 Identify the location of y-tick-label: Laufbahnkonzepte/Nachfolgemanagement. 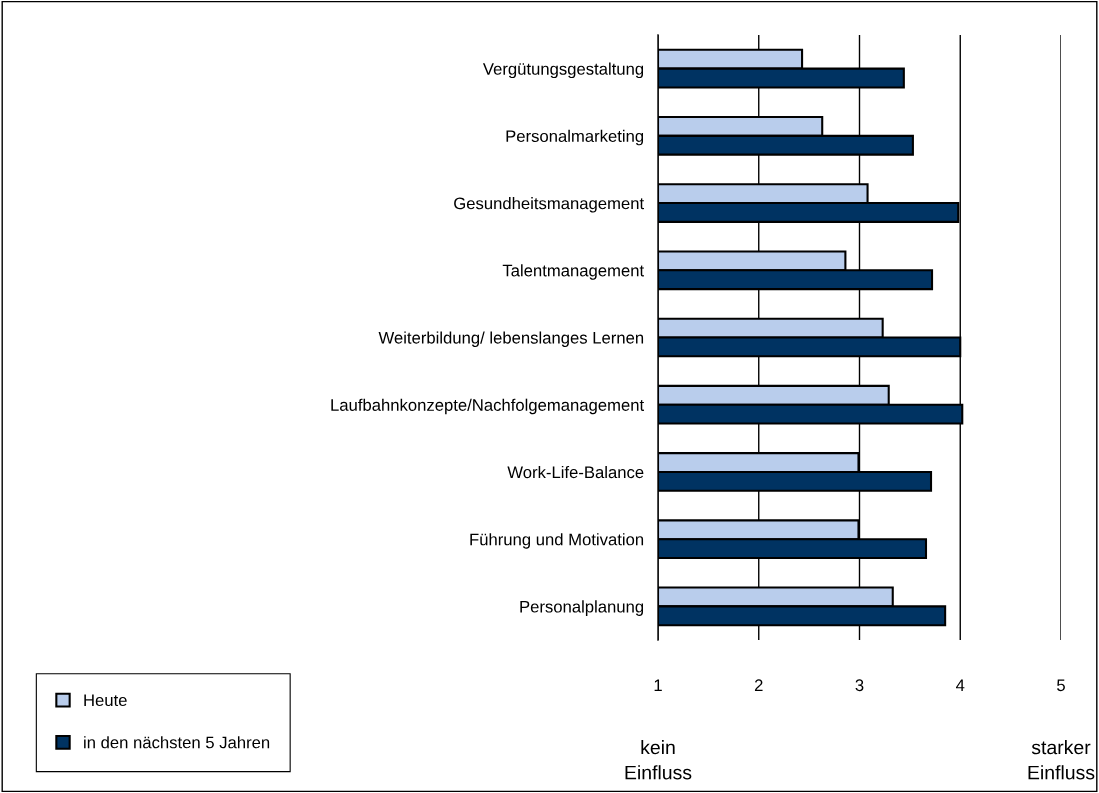
(488, 406).